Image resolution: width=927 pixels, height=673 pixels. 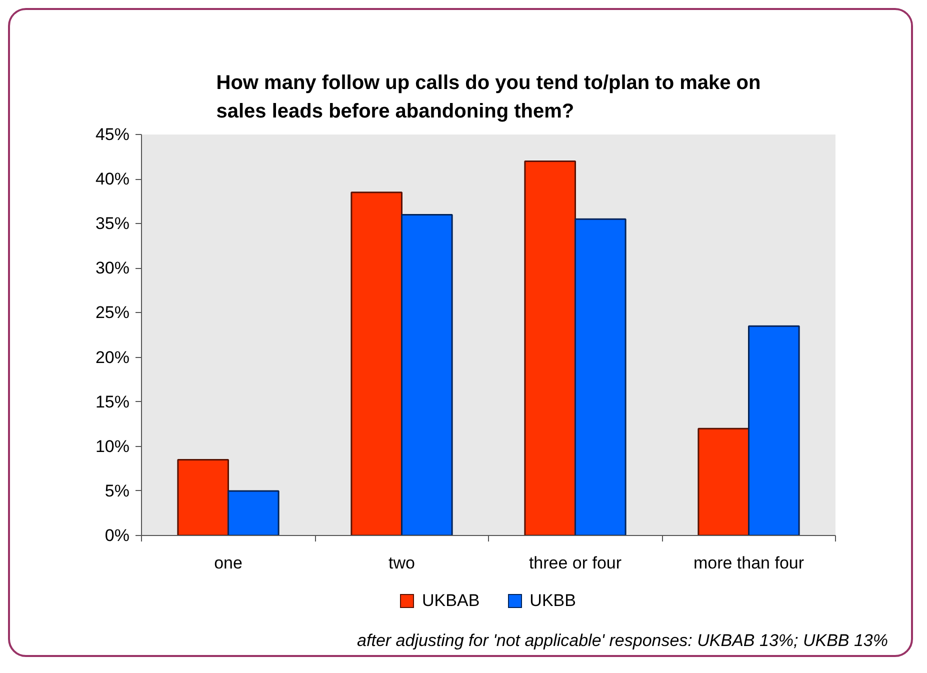 I want to click on y-tick-label: 5%, so click(x=117, y=490).